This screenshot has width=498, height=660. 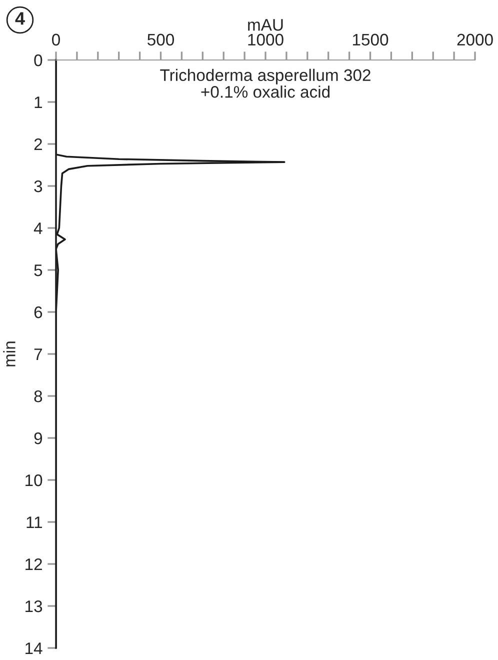 What do you see at coordinates (265, 25) in the screenshot?
I see `x-axis-title: mAU` at bounding box center [265, 25].